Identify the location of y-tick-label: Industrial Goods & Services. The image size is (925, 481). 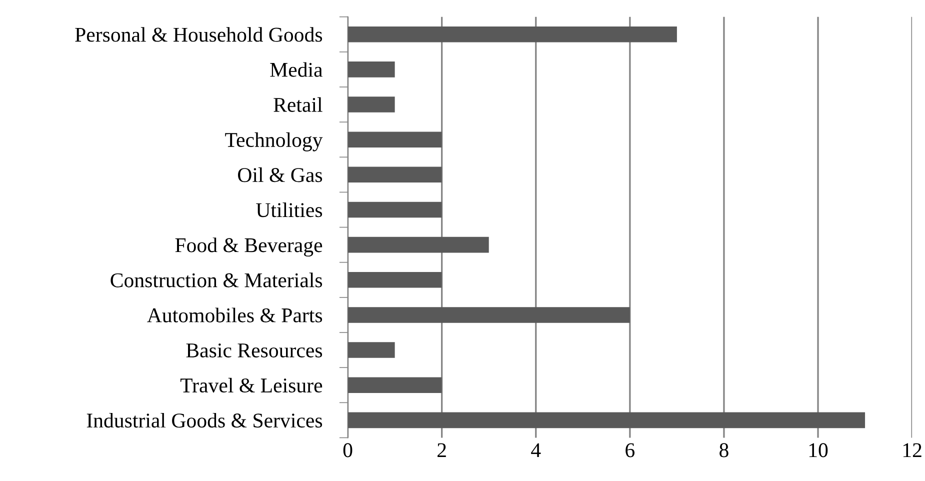
(204, 420).